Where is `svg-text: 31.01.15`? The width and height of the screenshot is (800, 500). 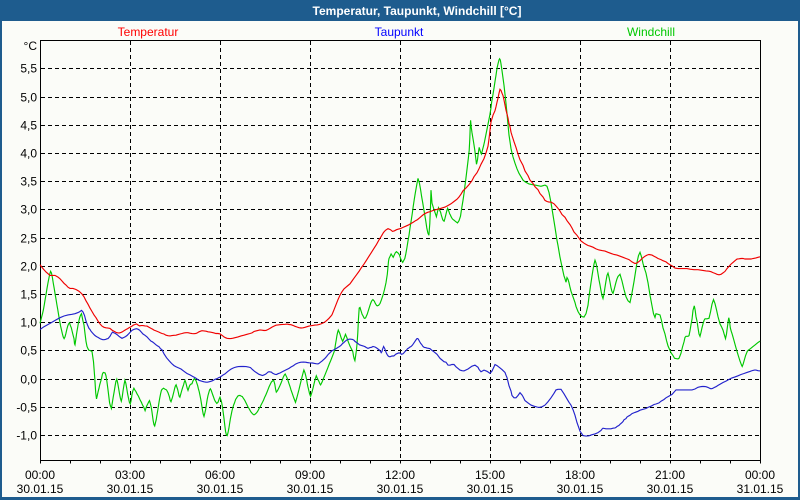
svg-text: 31.01.15 is located at coordinates (760, 489).